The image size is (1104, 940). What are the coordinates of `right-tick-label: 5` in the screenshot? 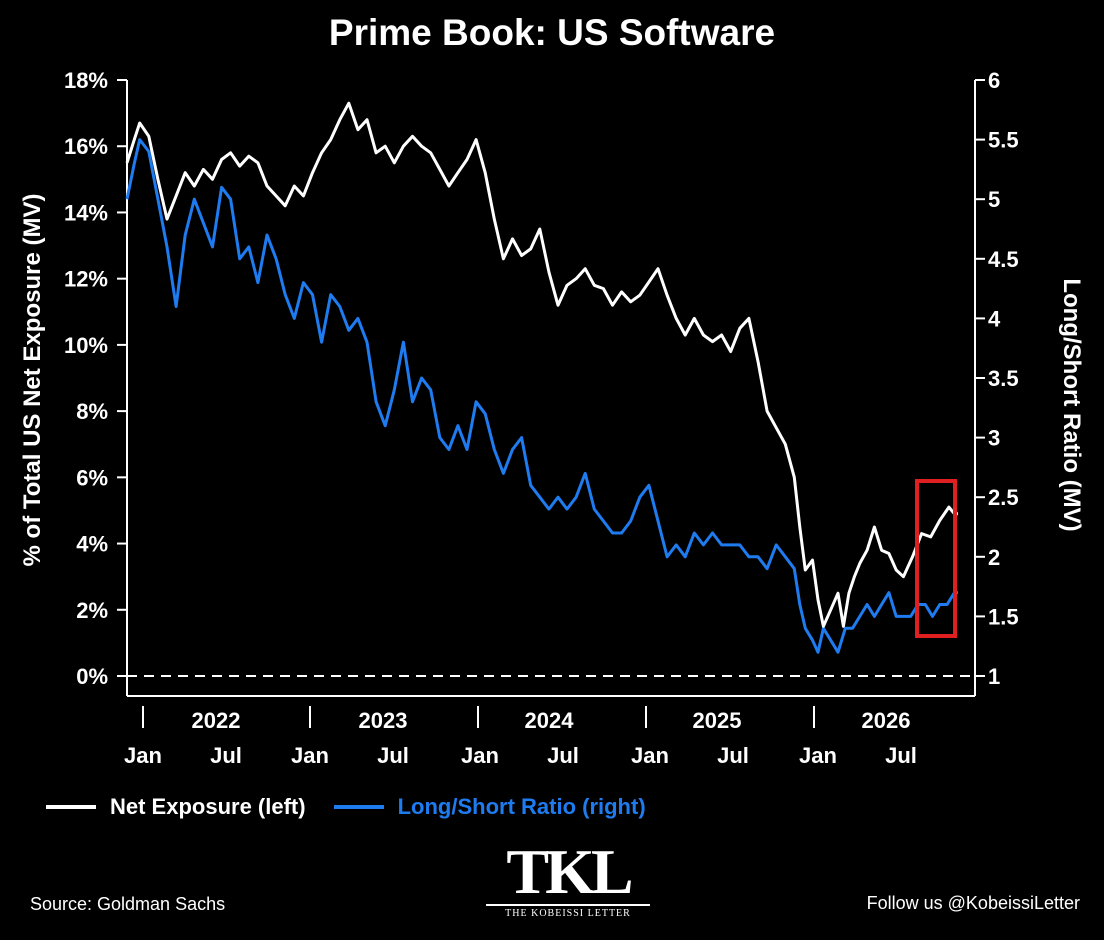 It's located at (994, 199).